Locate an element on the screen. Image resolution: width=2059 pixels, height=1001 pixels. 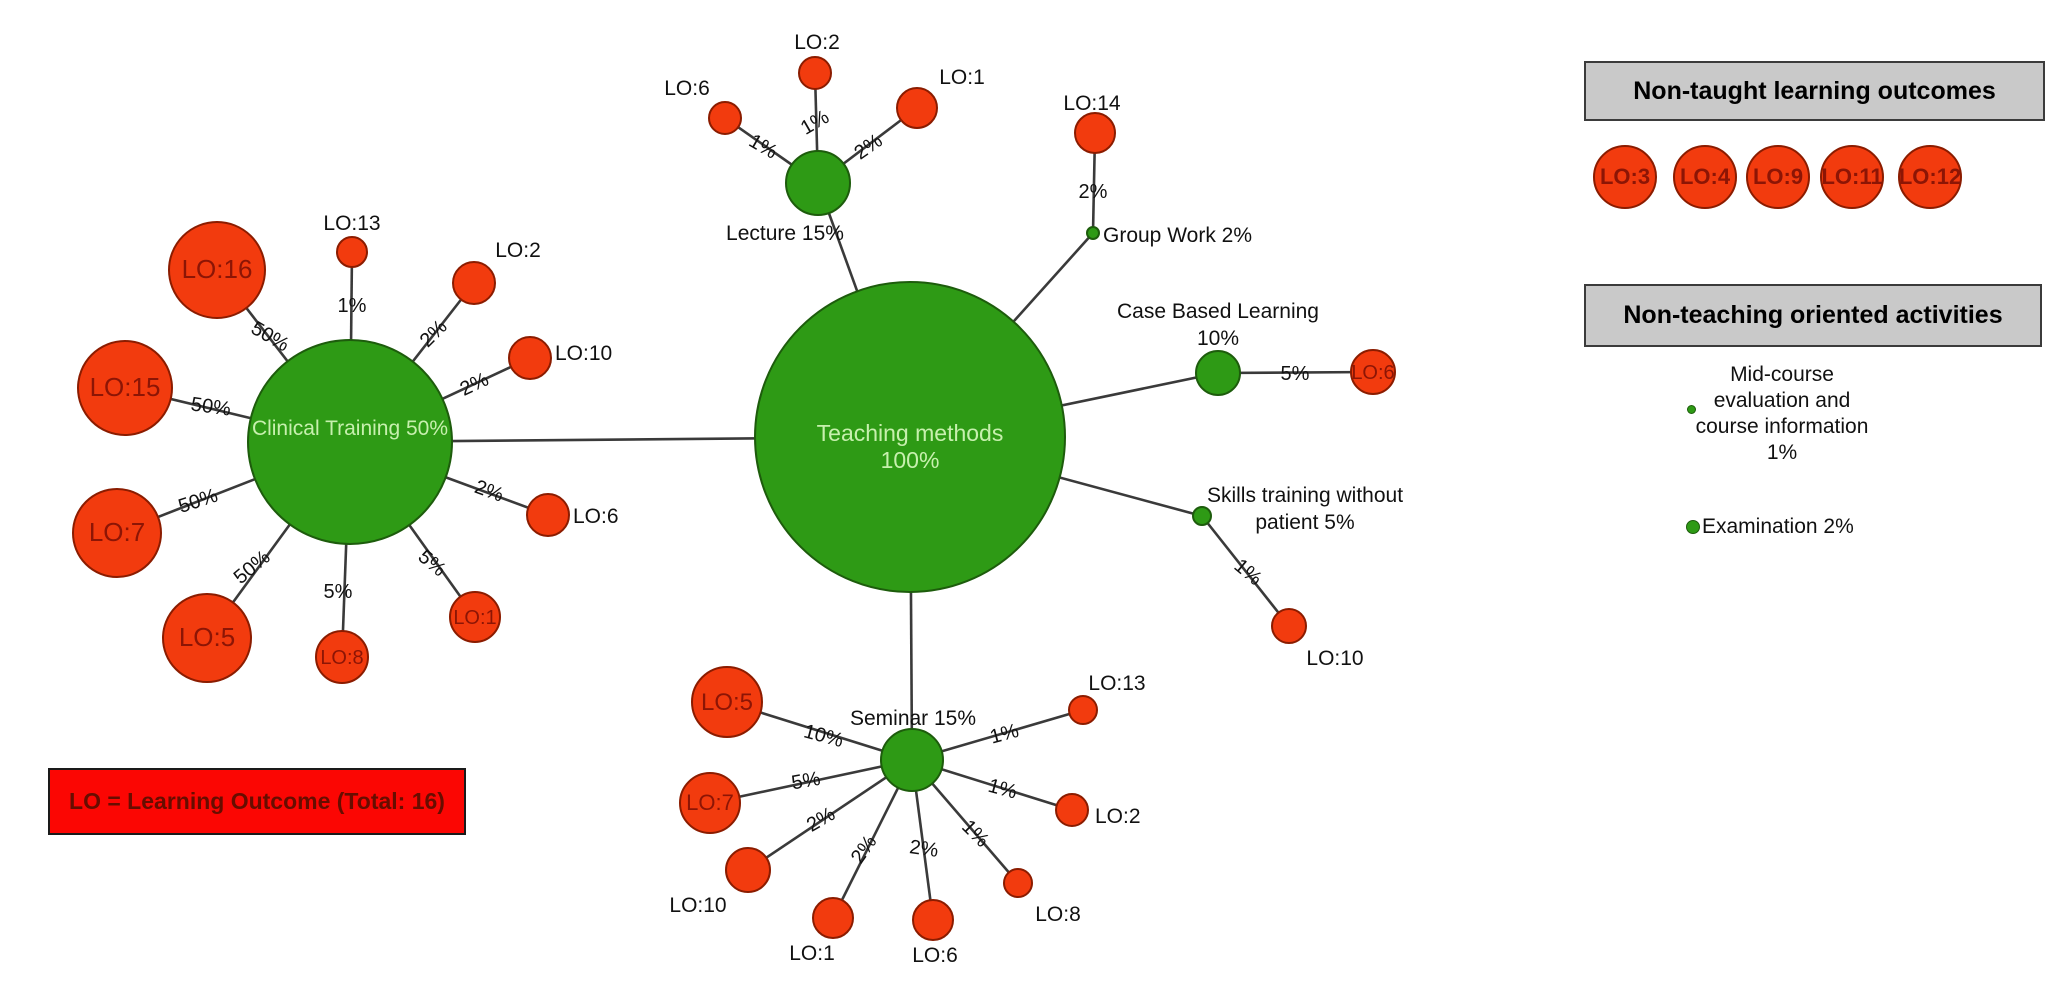
edge-label-casebased-cb-lo6: 5% is located at coordinates (1295, 374).